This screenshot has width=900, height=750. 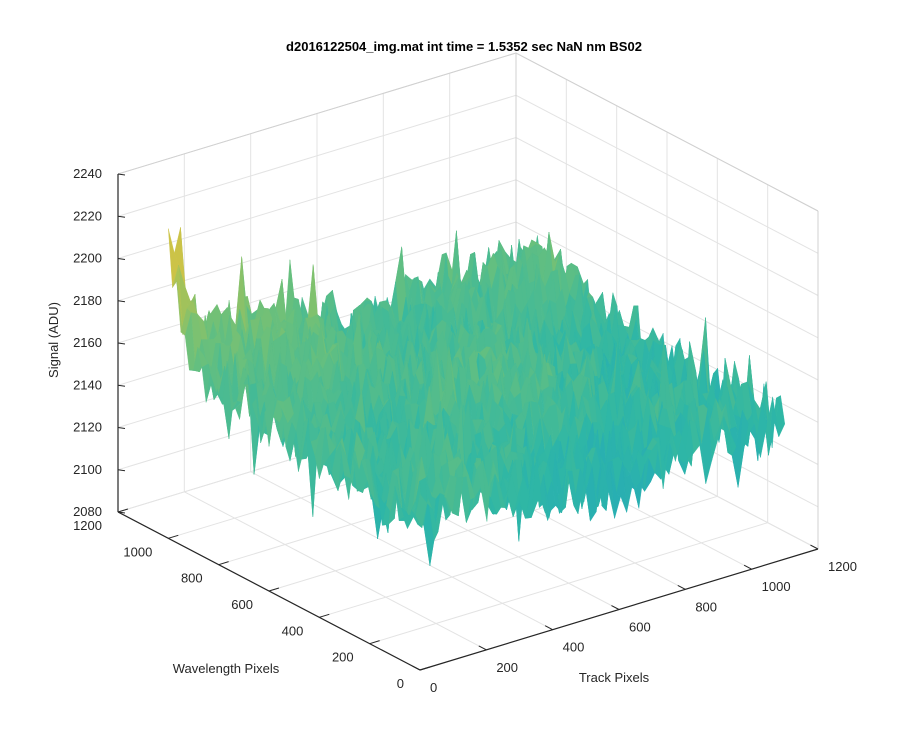 I want to click on z-tick-label: 2080, so click(x=87, y=511).